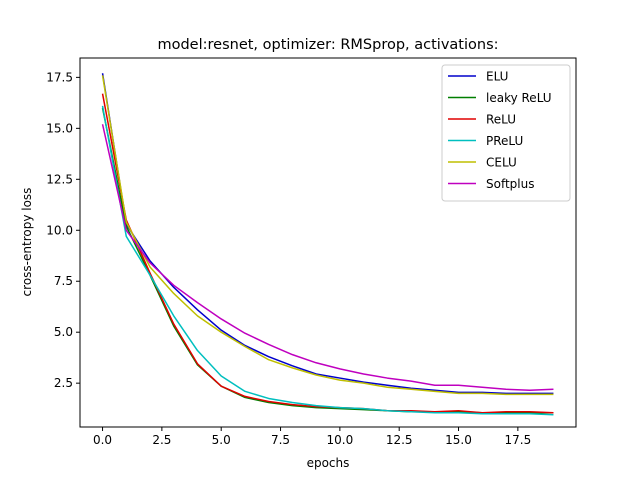 This screenshot has width=640, height=480. What do you see at coordinates (102, 440) in the screenshot?
I see `x-tick-label: 0.0` at bounding box center [102, 440].